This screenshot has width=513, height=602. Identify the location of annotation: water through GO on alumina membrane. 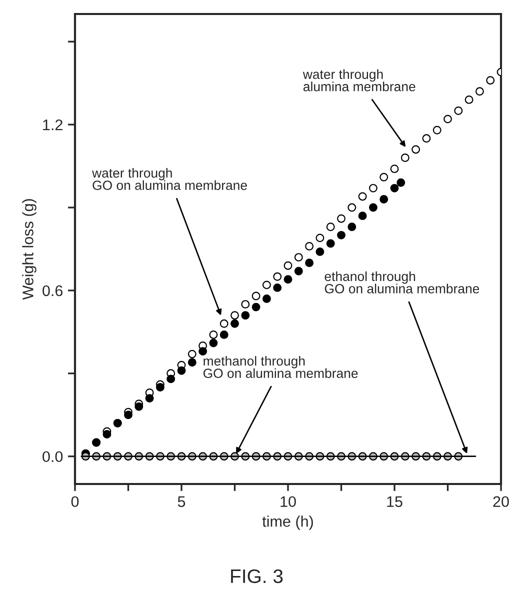
(169, 179).